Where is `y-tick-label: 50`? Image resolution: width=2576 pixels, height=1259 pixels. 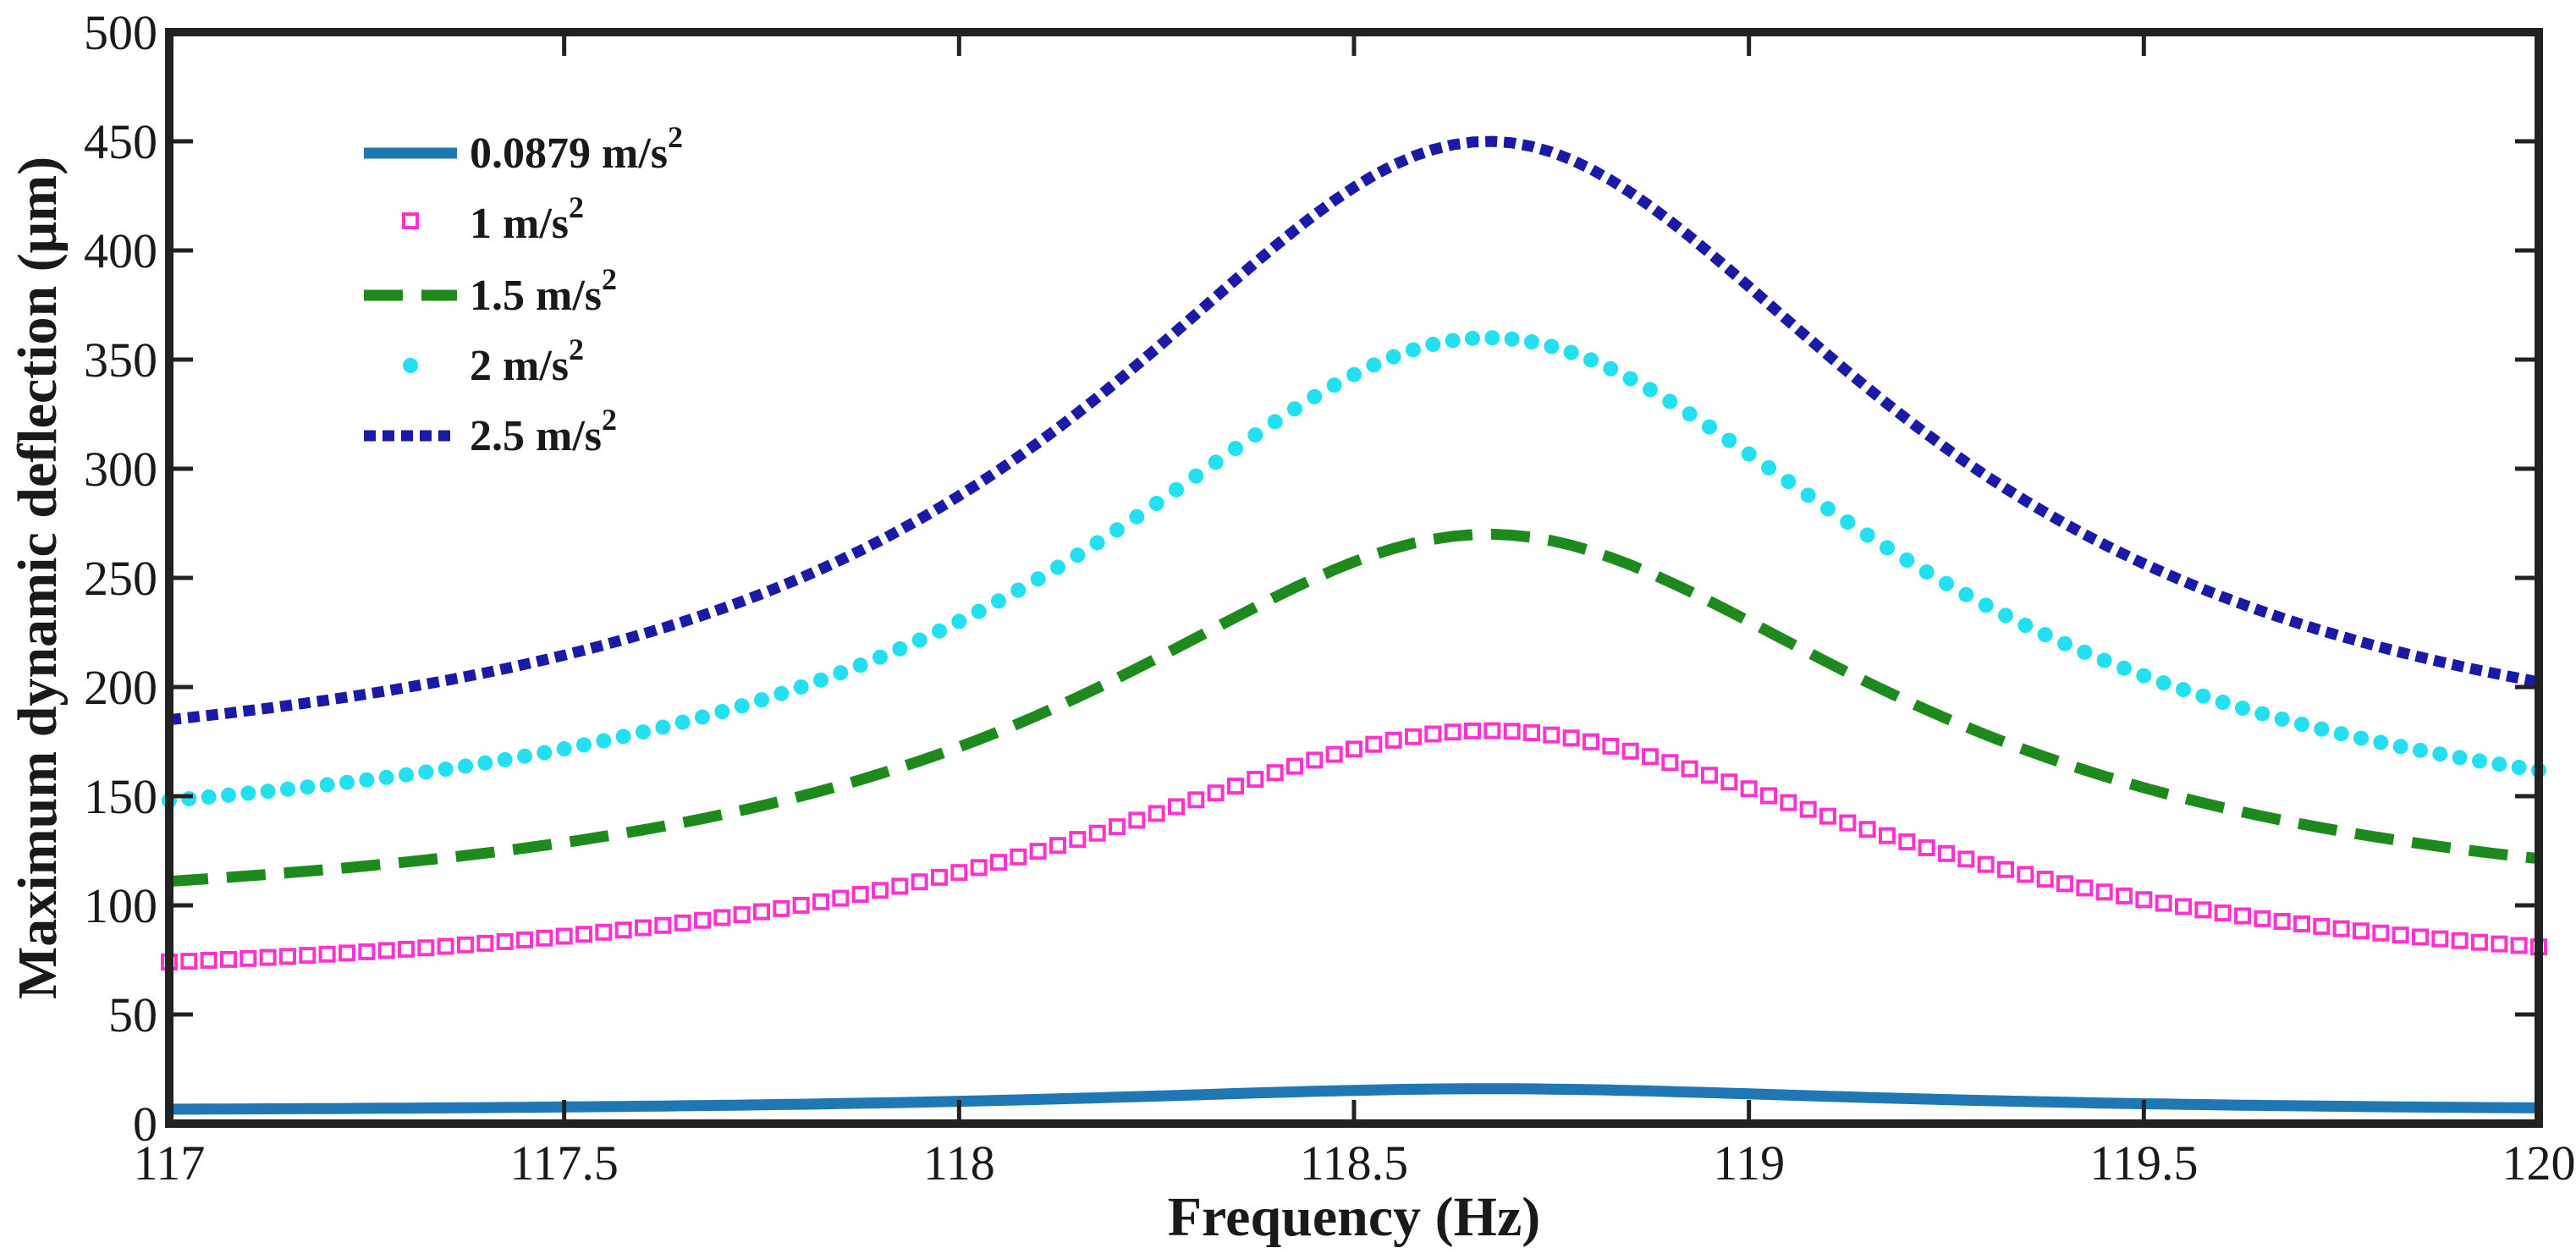
y-tick-label: 50 is located at coordinates (132, 1014).